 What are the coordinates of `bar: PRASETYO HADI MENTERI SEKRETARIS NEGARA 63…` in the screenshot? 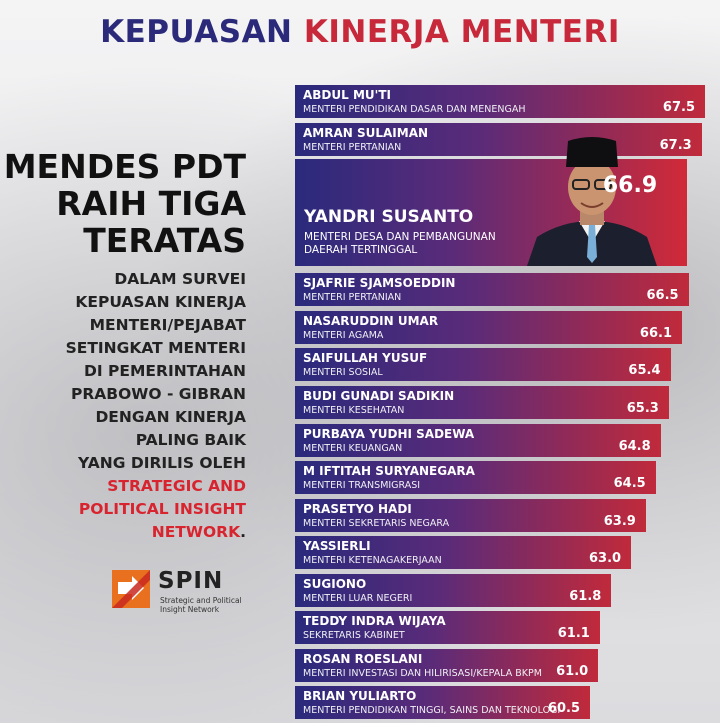 It's located at (470, 515).